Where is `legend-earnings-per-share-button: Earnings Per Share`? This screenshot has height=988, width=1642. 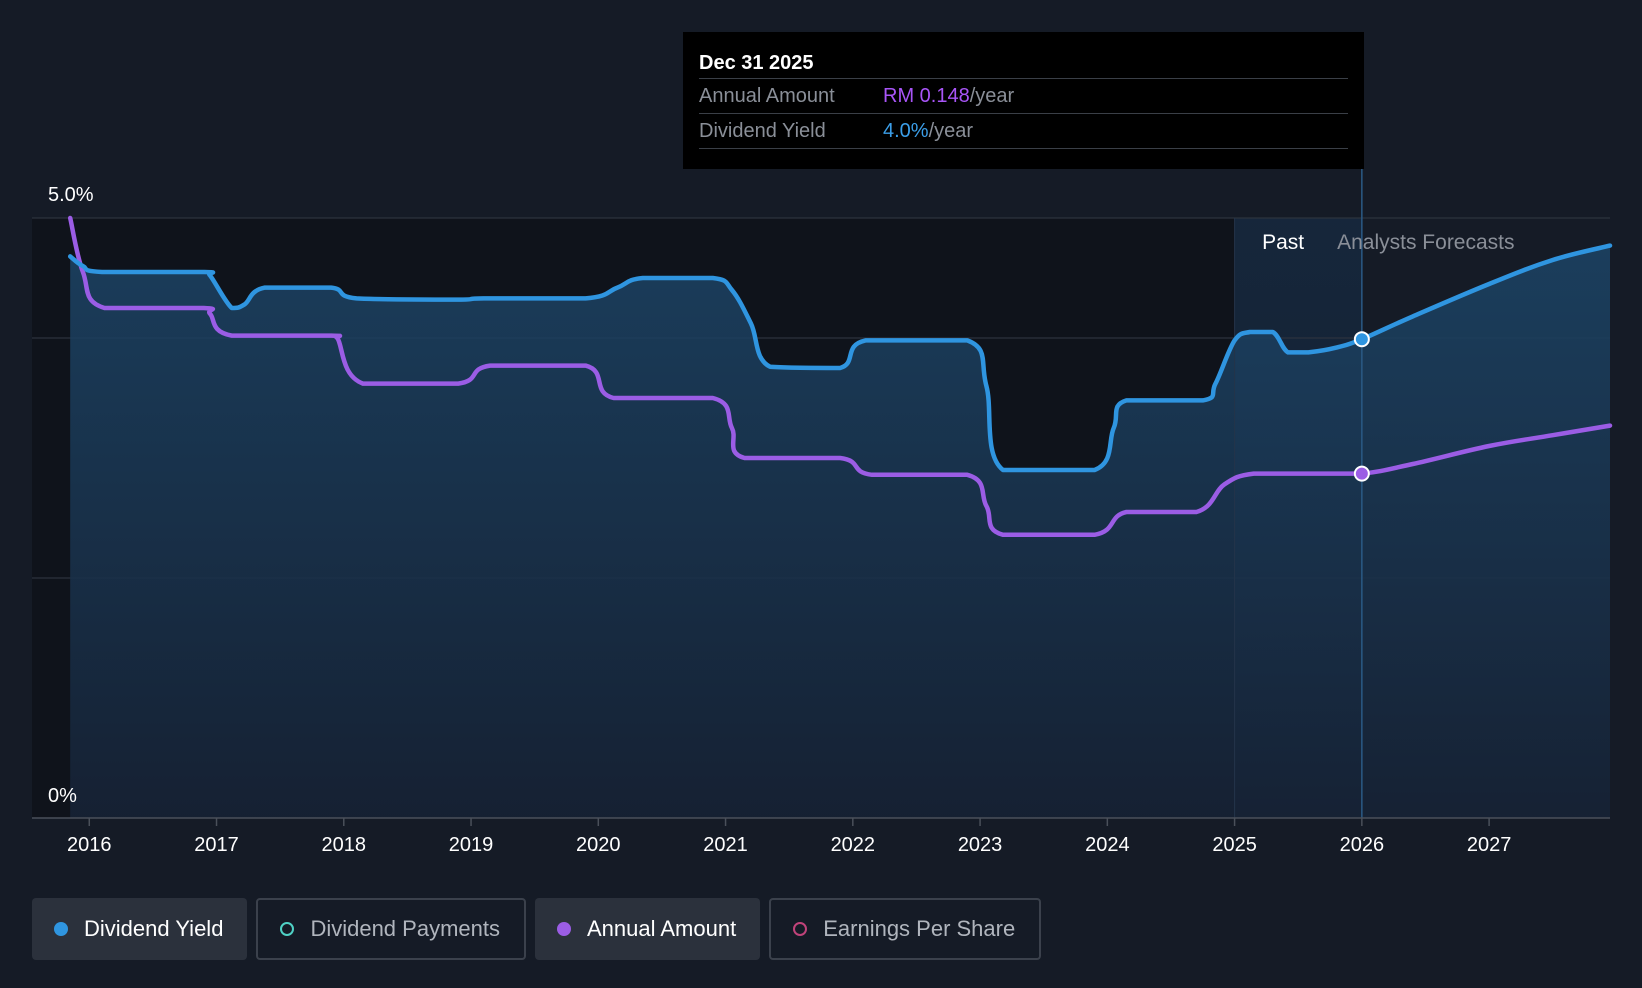 legend-earnings-per-share-button: Earnings Per Share is located at coordinates (905, 929).